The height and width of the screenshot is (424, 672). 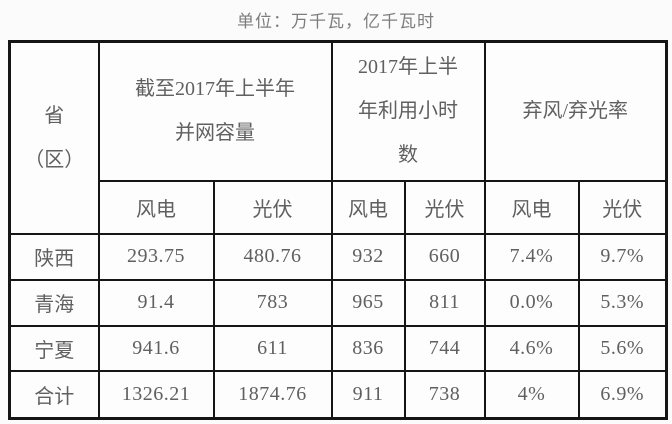 I want to click on header-hours-line2: 年利用小时, so click(x=408, y=111).